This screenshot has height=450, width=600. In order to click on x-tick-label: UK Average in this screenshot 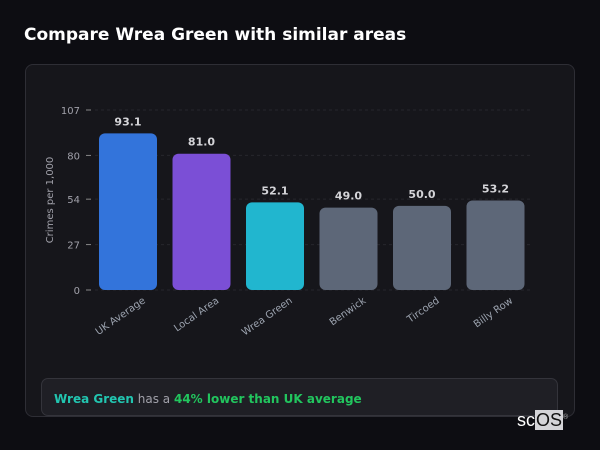, I will do `click(121, 316)`.